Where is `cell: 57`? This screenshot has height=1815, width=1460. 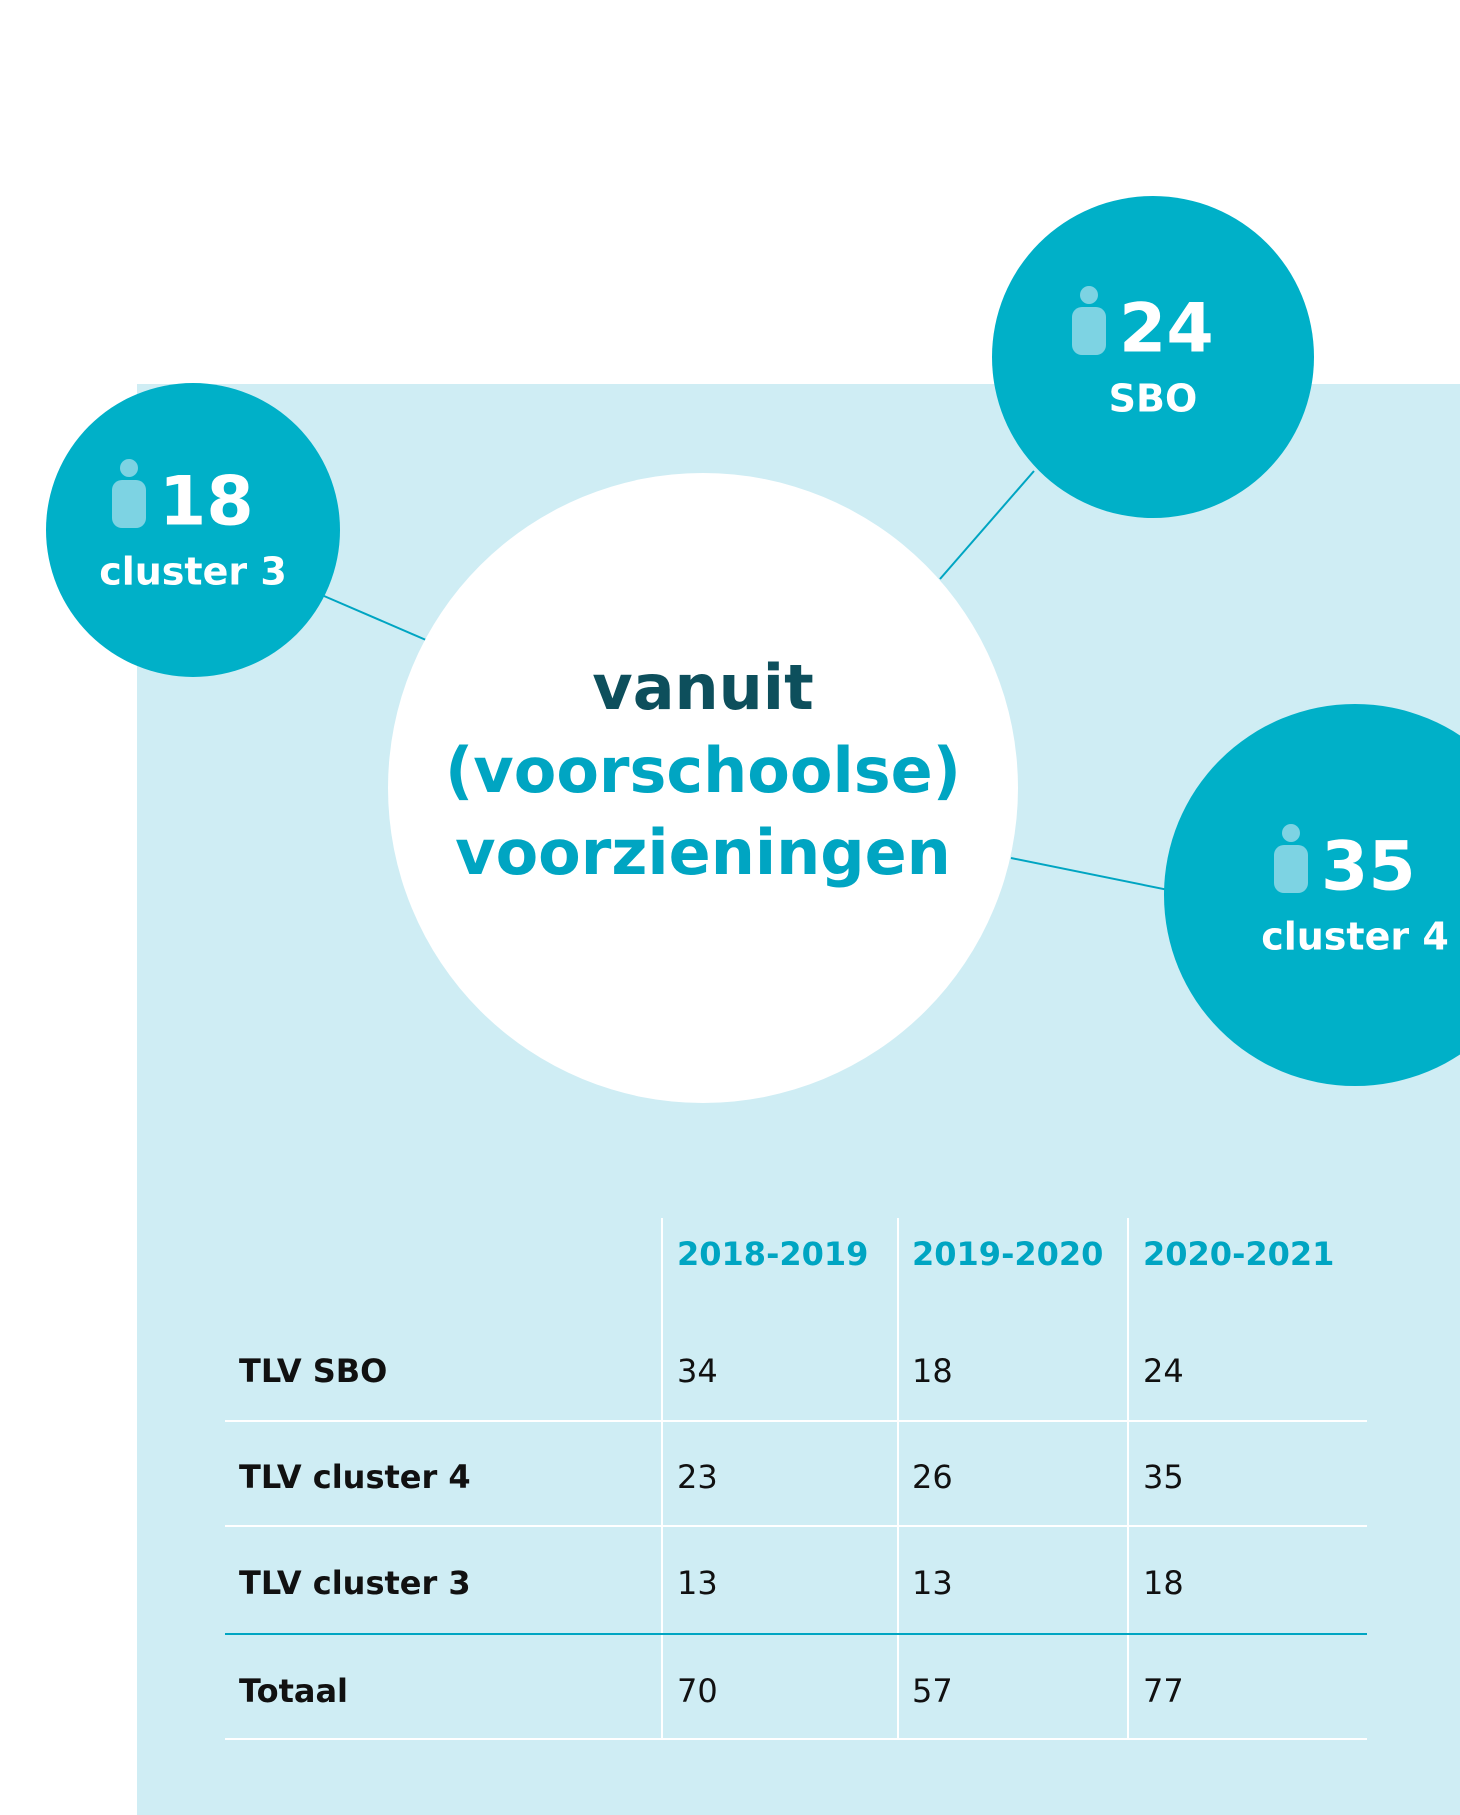
cell: 57 is located at coordinates (932, 1691).